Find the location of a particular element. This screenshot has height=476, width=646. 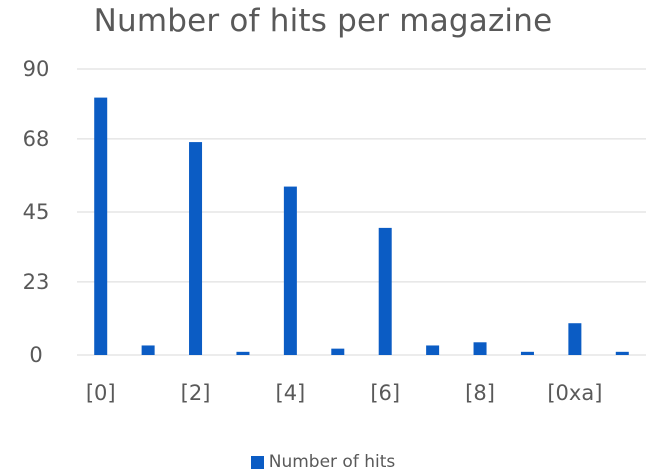

y-tick-label: 0 is located at coordinates (35, 355).